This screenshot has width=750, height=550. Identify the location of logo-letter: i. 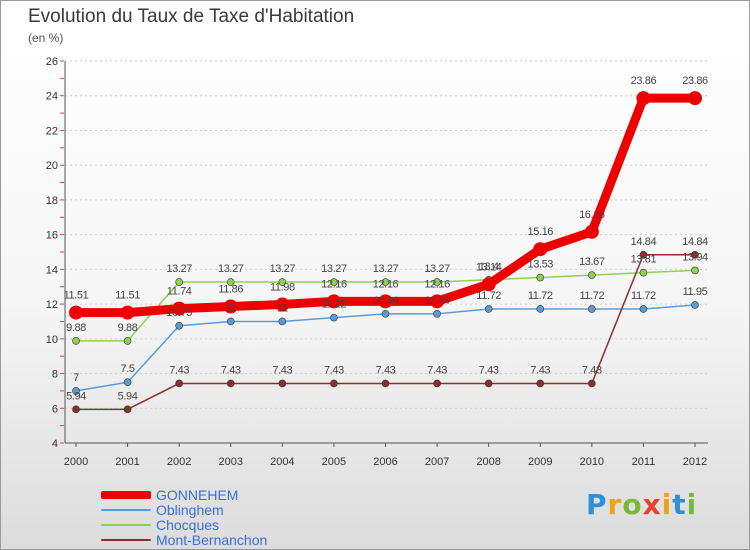
(667, 504).